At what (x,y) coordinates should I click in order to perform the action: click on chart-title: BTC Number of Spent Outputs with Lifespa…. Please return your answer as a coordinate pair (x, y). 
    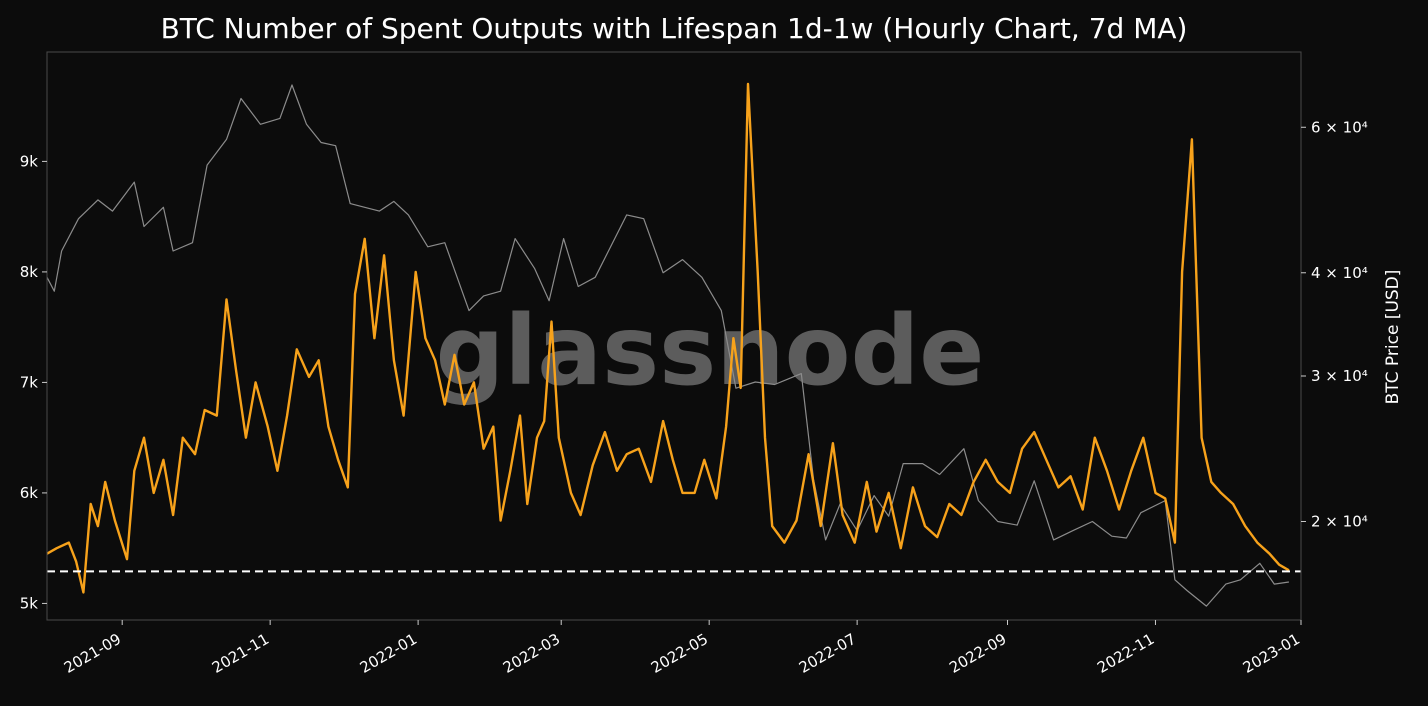
    Looking at the image, I should click on (674, 28).